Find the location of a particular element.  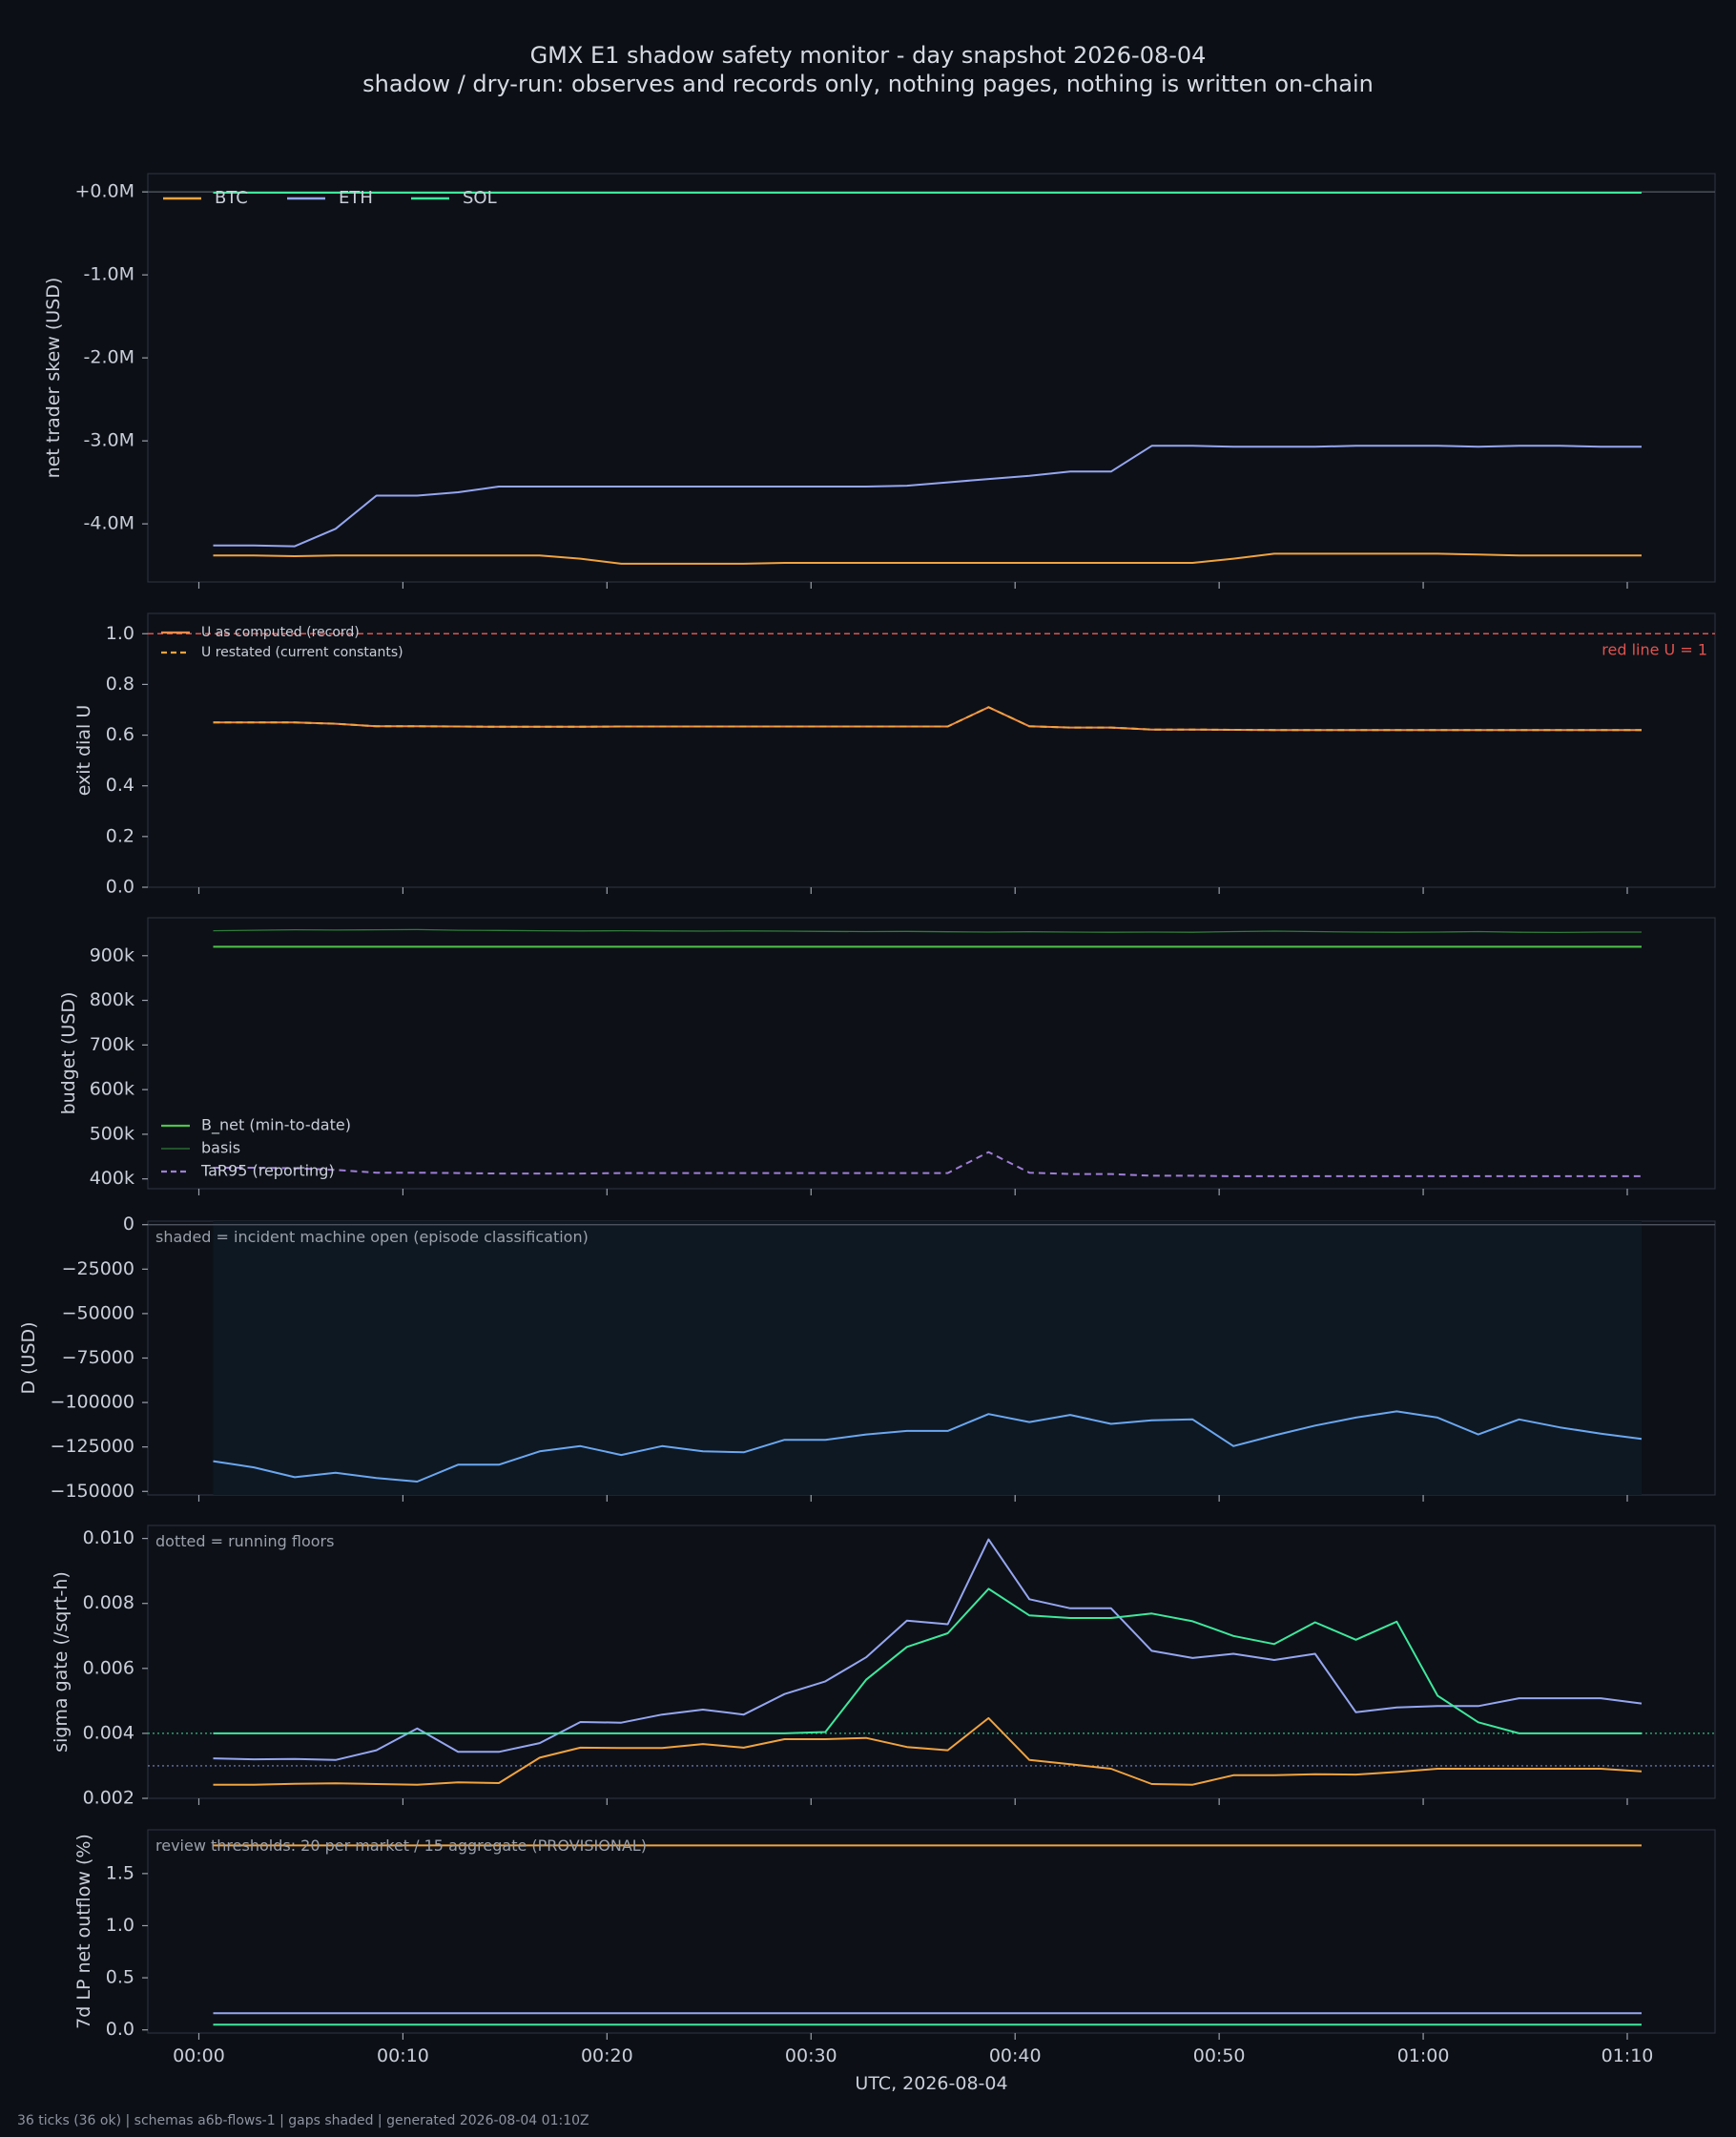

x-tick-label: 00:00 is located at coordinates (199, 2055).